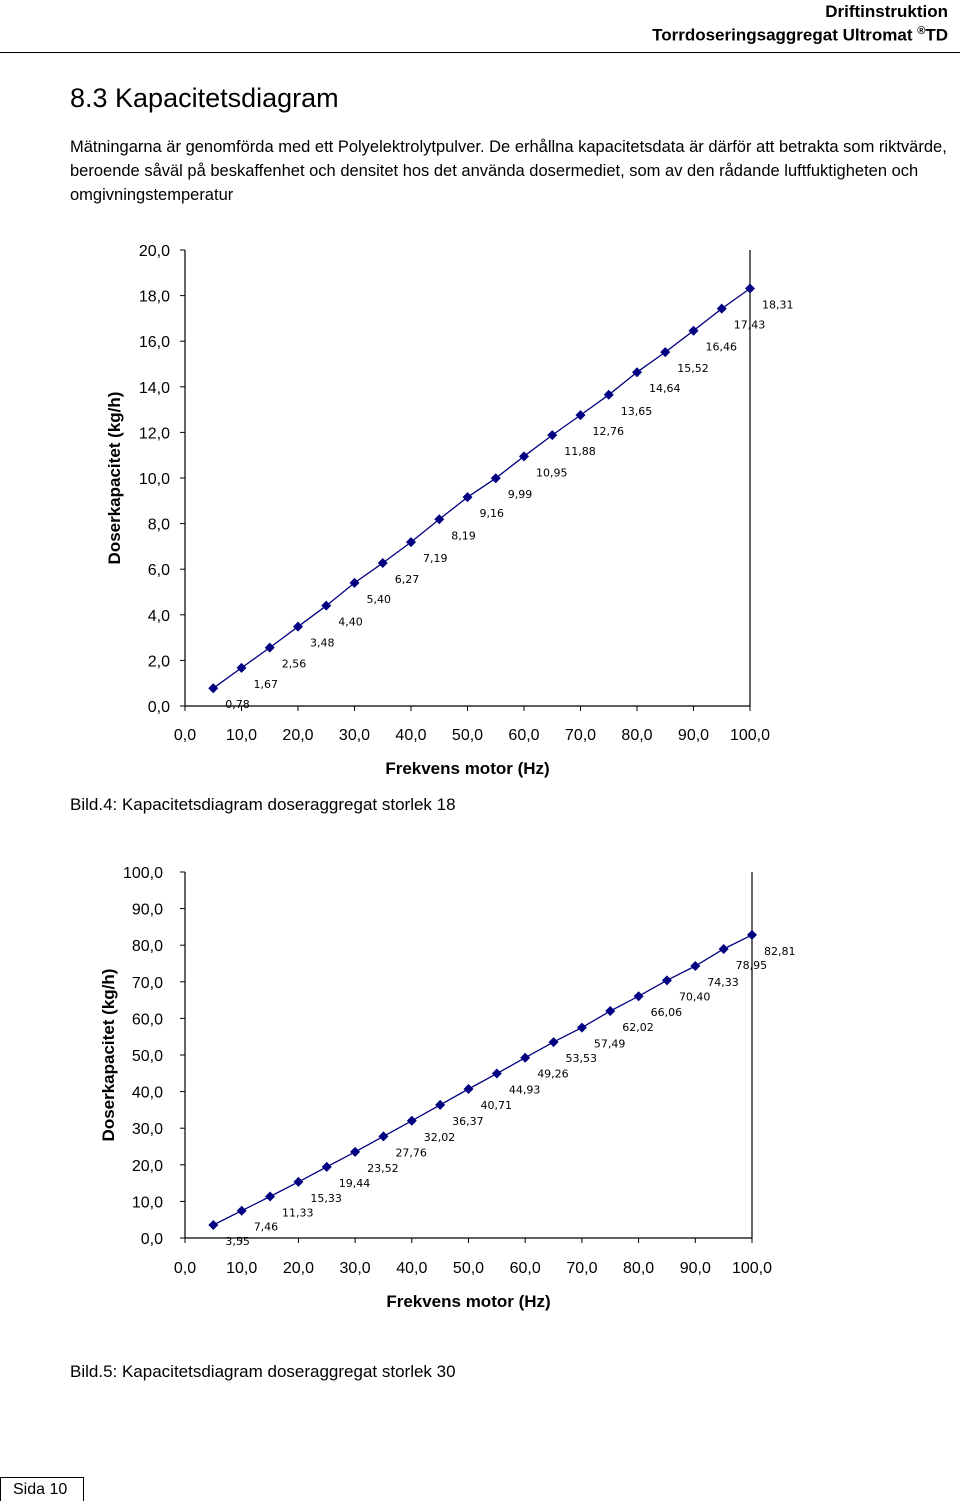 This screenshot has width=960, height=1501. I want to click on data-label: 5,40, so click(379, 599).